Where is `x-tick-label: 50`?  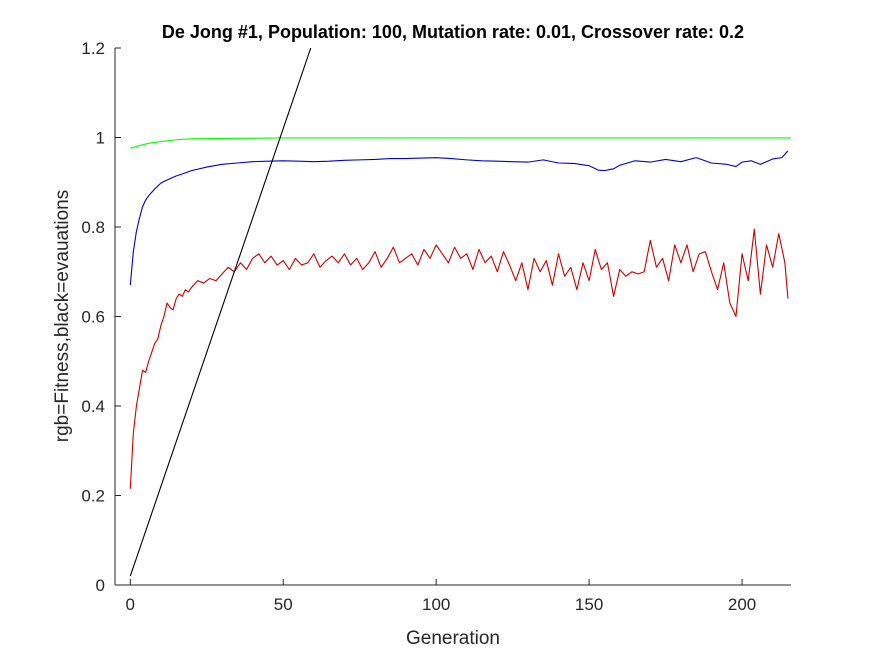 x-tick-label: 50 is located at coordinates (283, 604).